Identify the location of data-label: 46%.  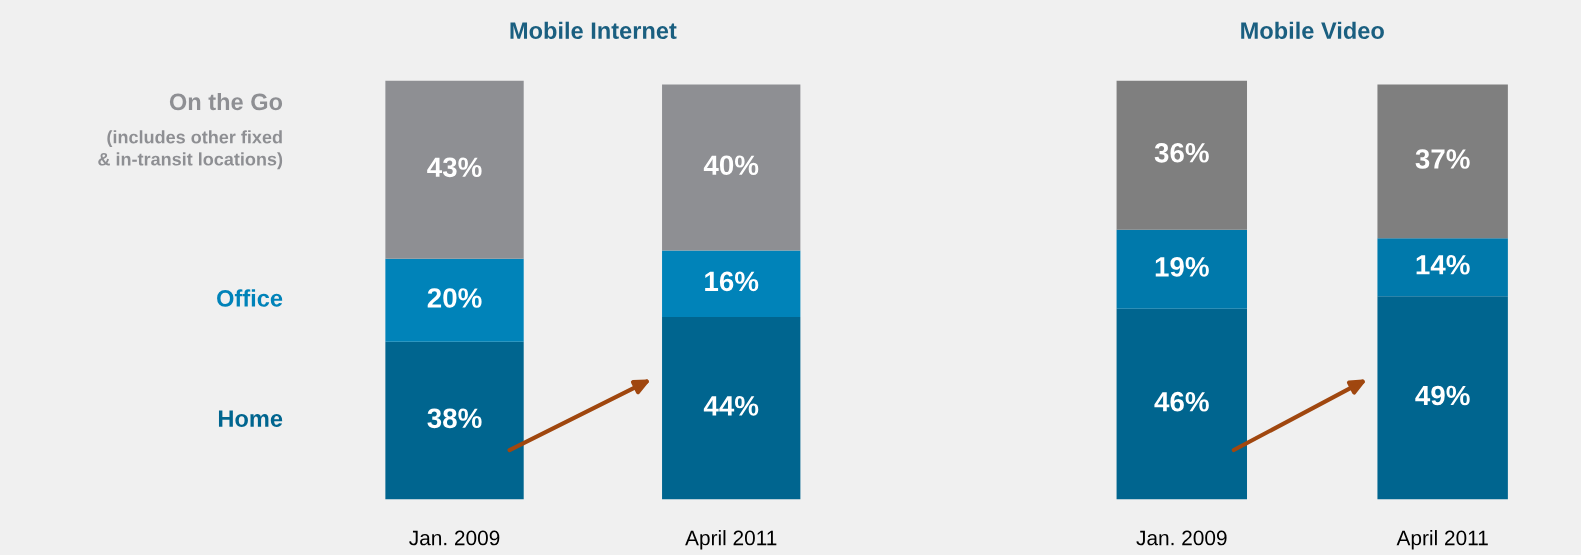
(1181, 401).